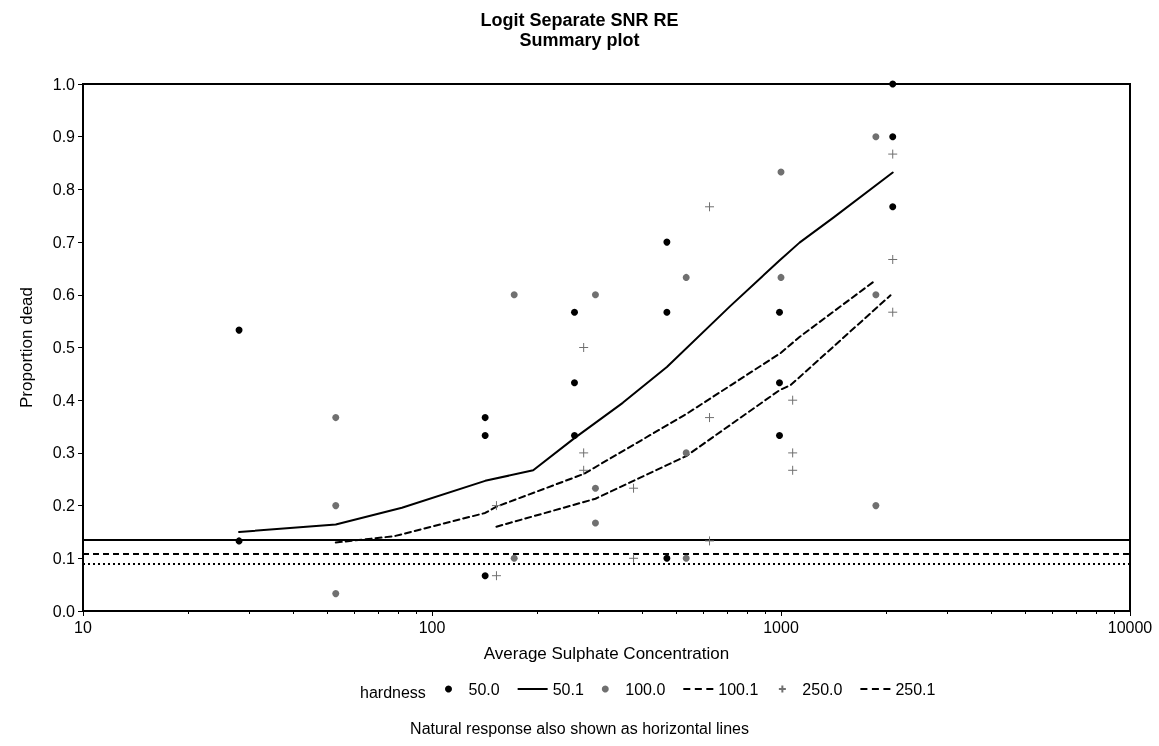  Describe the element at coordinates (64, 400) in the screenshot. I see `y-tick-label: 0.4` at that location.